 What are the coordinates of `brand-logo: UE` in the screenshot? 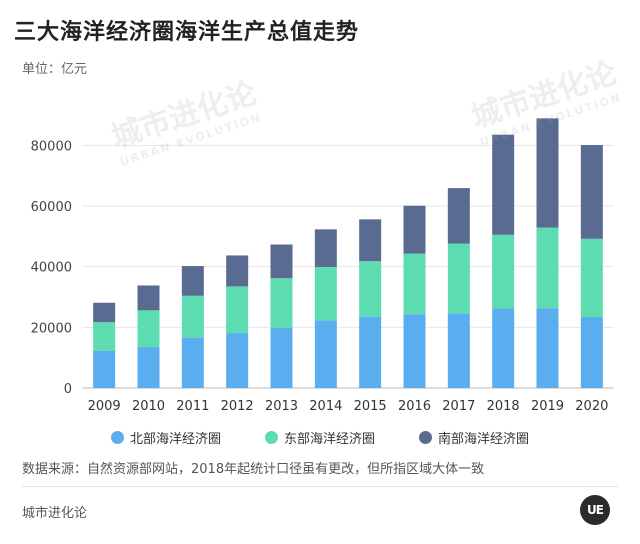 It's located at (595, 510).